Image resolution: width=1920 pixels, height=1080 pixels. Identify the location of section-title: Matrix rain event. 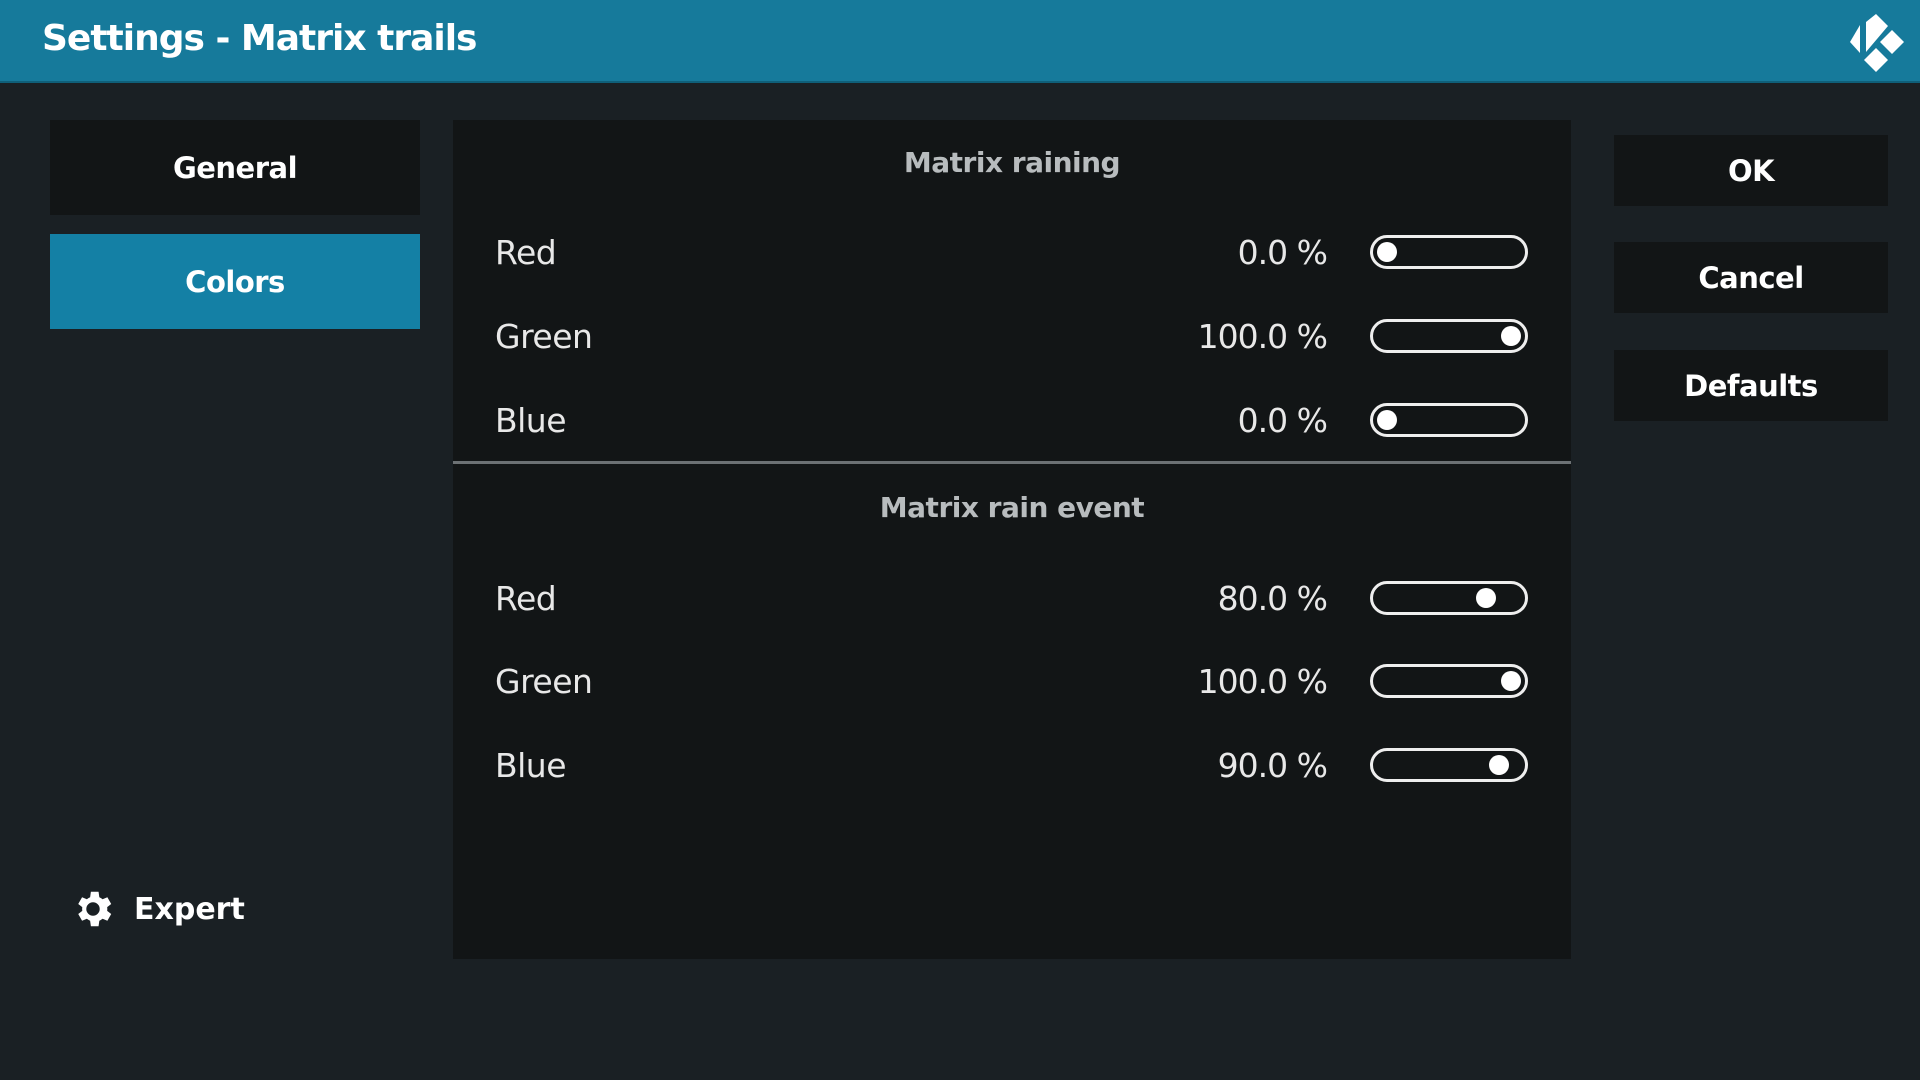
(1012, 507).